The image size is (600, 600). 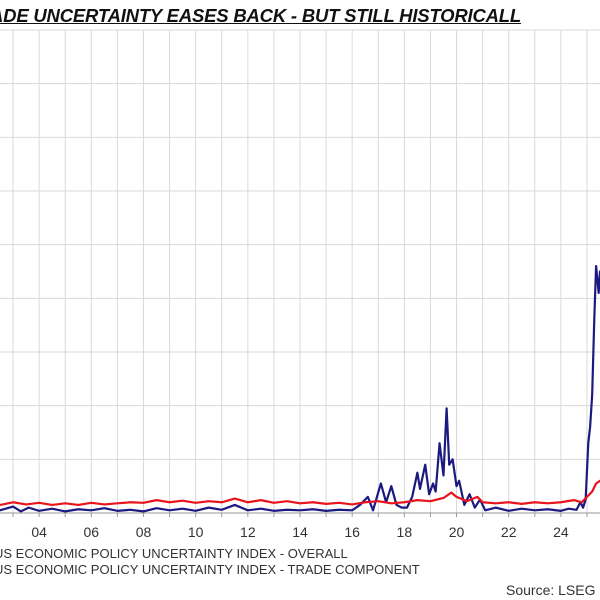 I want to click on x-tick-label: 14, so click(x=300, y=532).